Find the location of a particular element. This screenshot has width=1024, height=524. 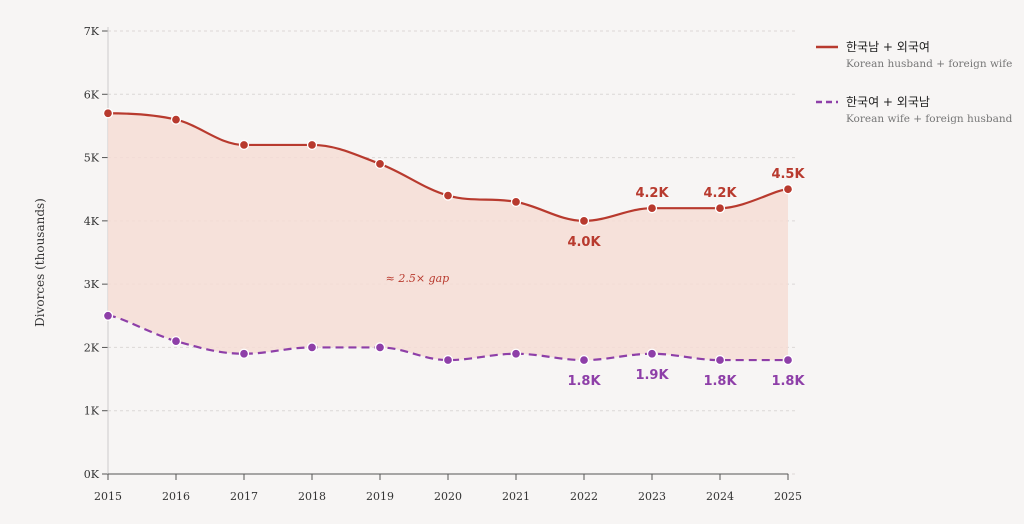

data-label: 4.0K is located at coordinates (584, 242).